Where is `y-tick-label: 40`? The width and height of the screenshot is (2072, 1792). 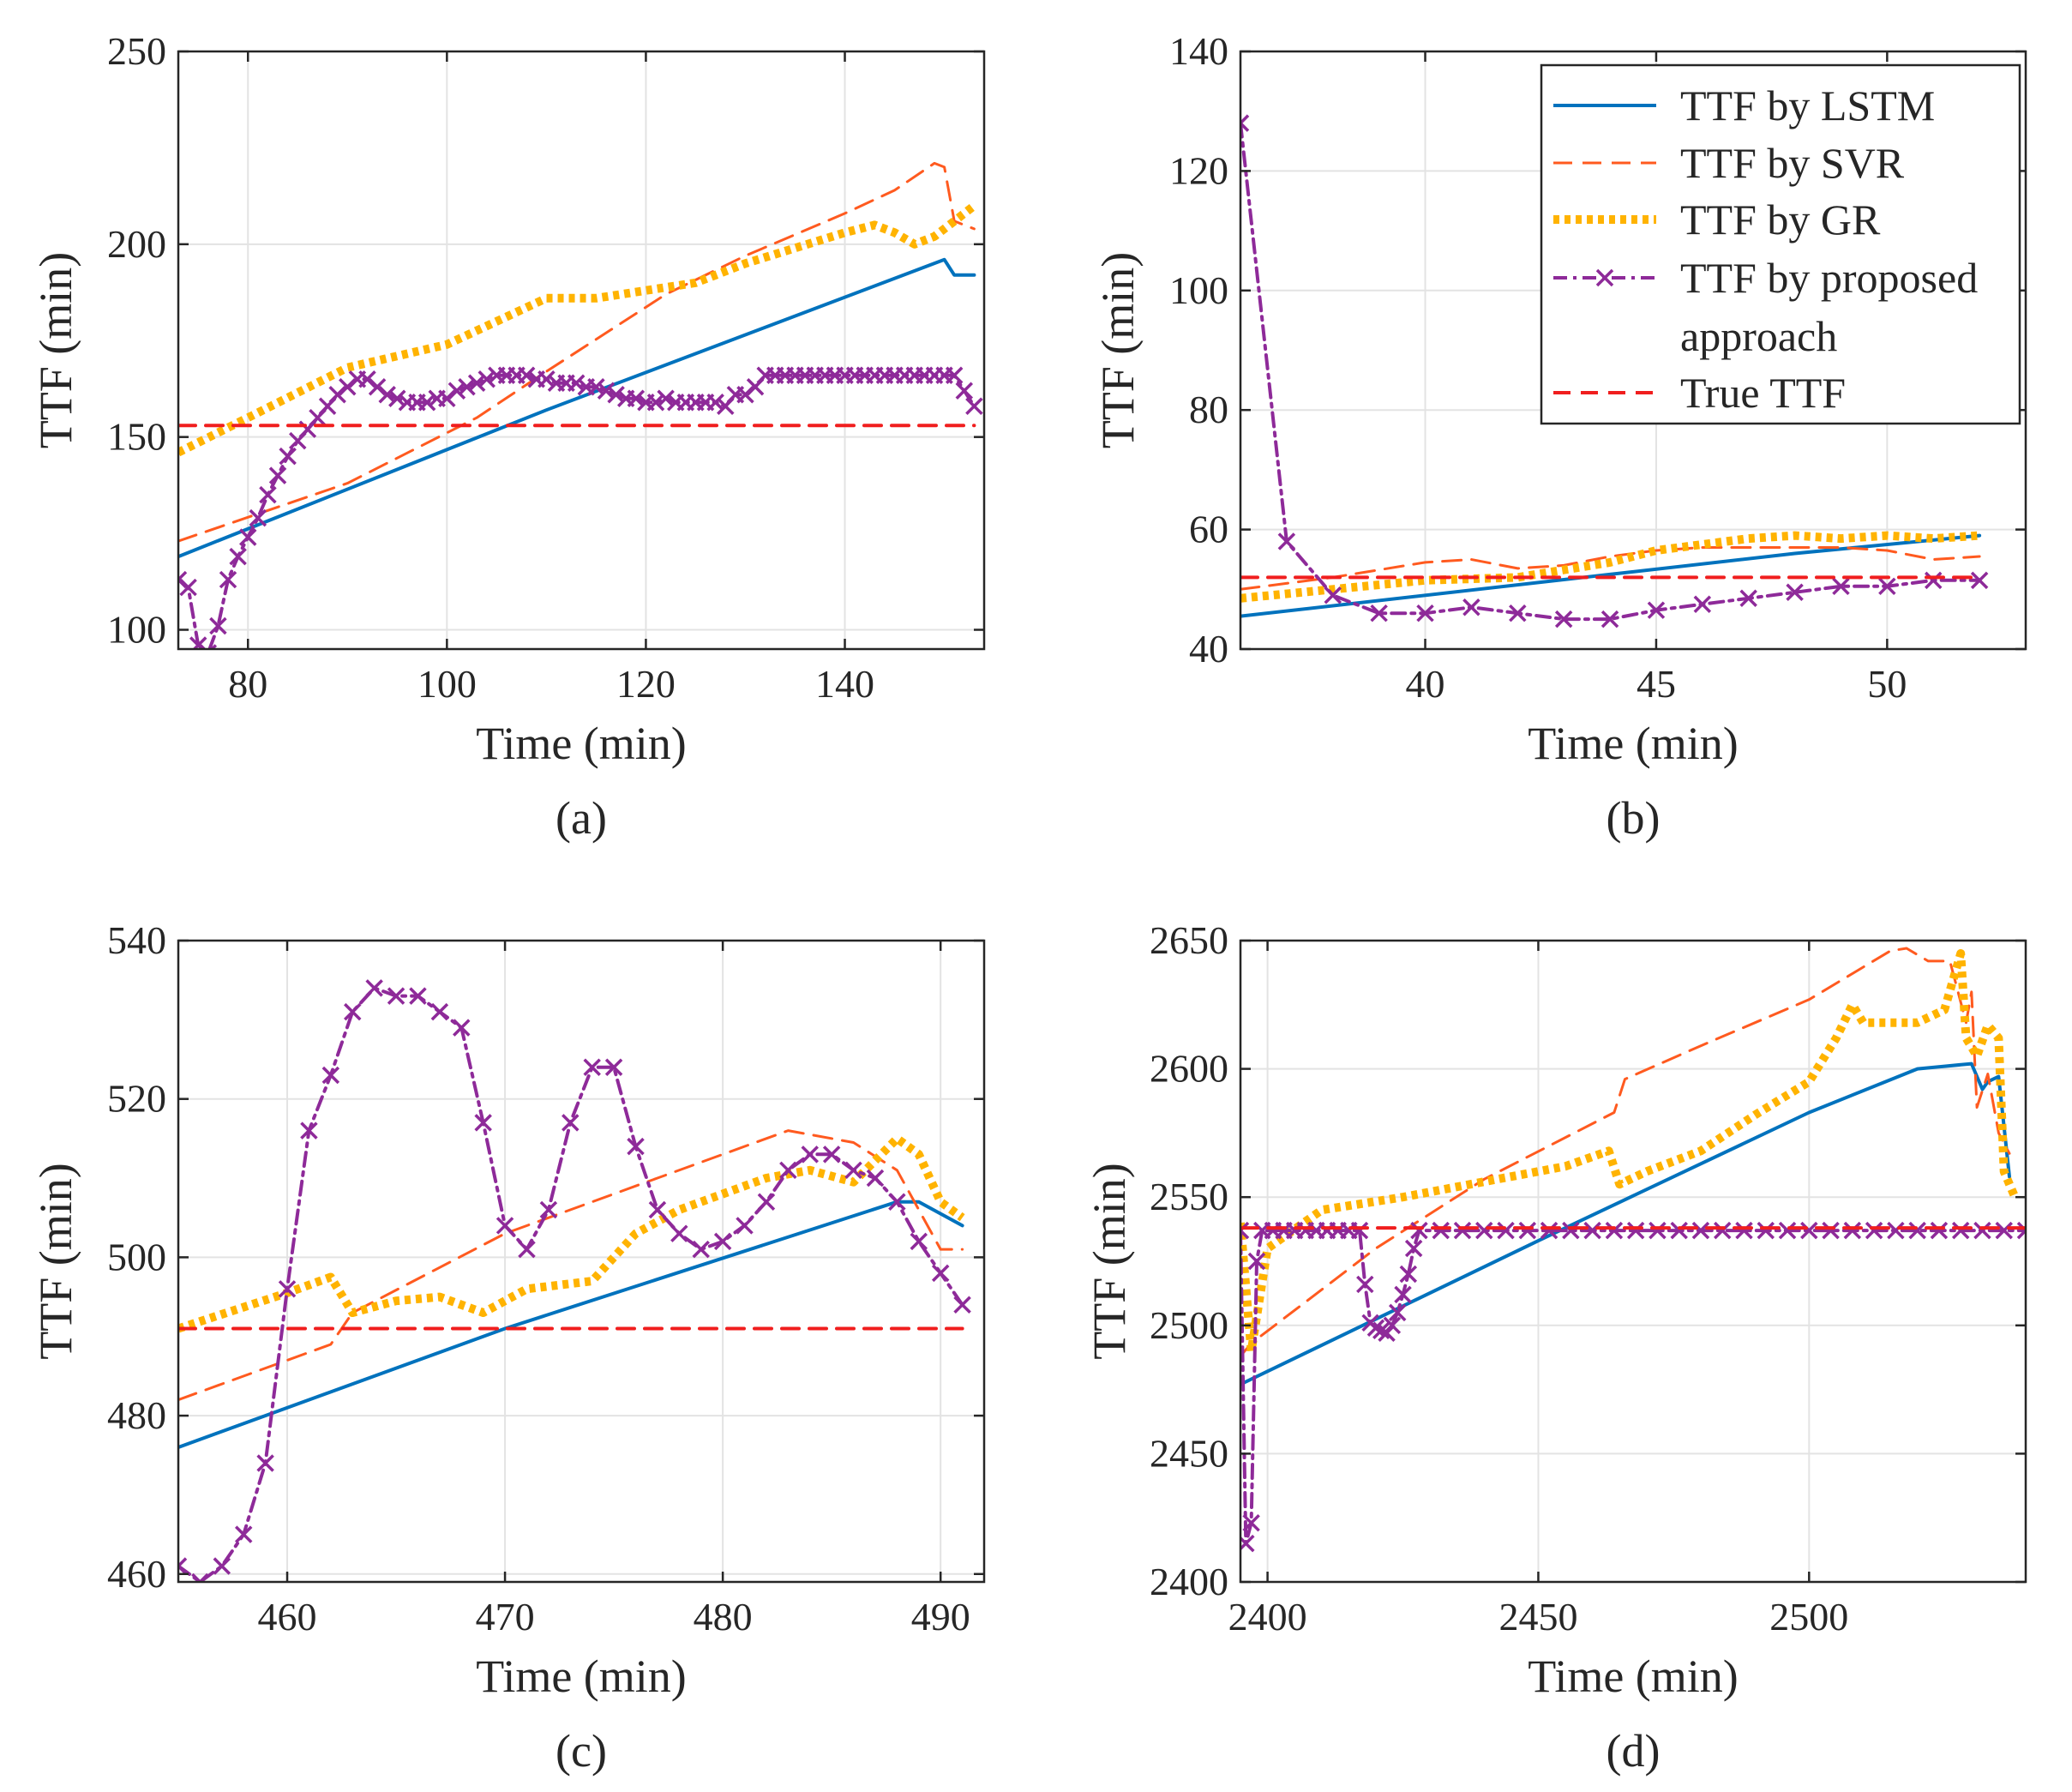 y-tick-label: 40 is located at coordinates (1208, 648).